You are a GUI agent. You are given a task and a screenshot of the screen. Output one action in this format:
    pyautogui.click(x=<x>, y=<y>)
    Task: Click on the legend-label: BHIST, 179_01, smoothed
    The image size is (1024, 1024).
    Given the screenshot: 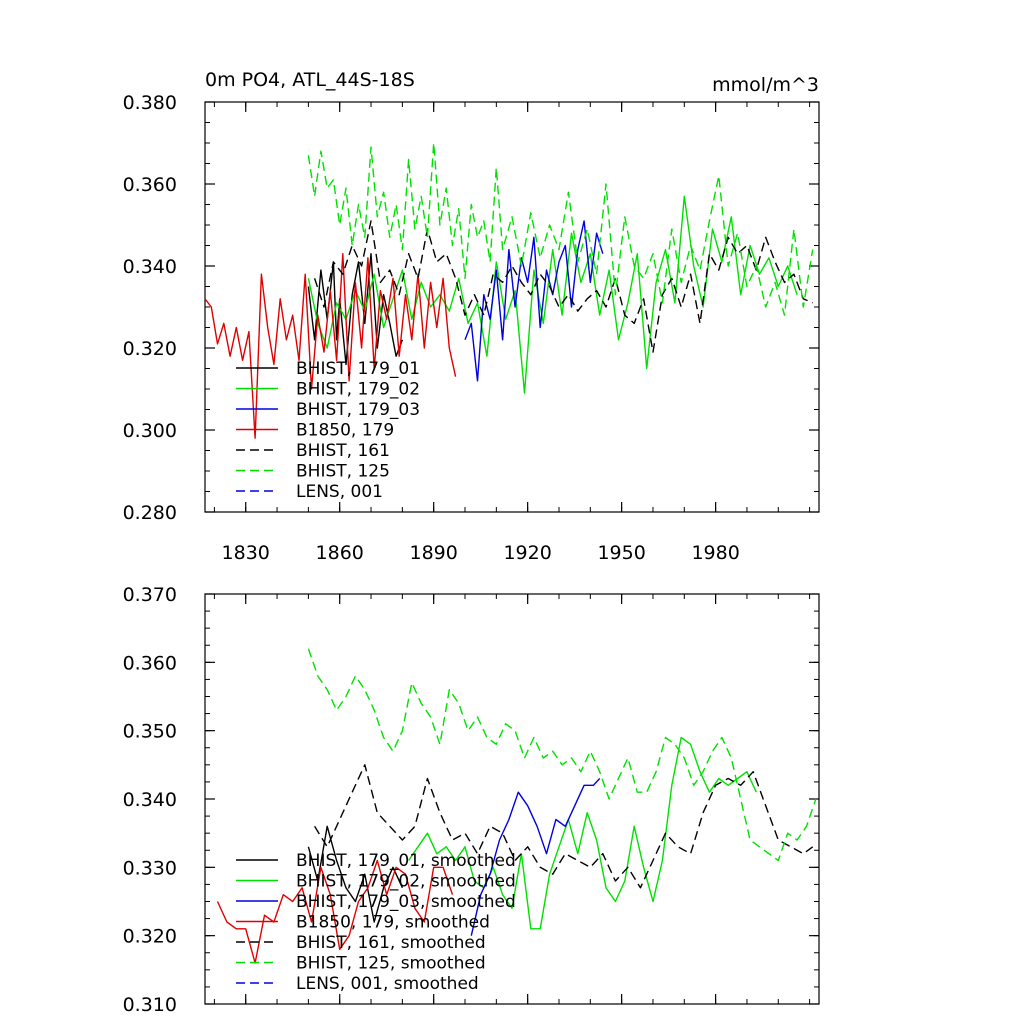 What is the action you would take?
    pyautogui.click(x=406, y=861)
    